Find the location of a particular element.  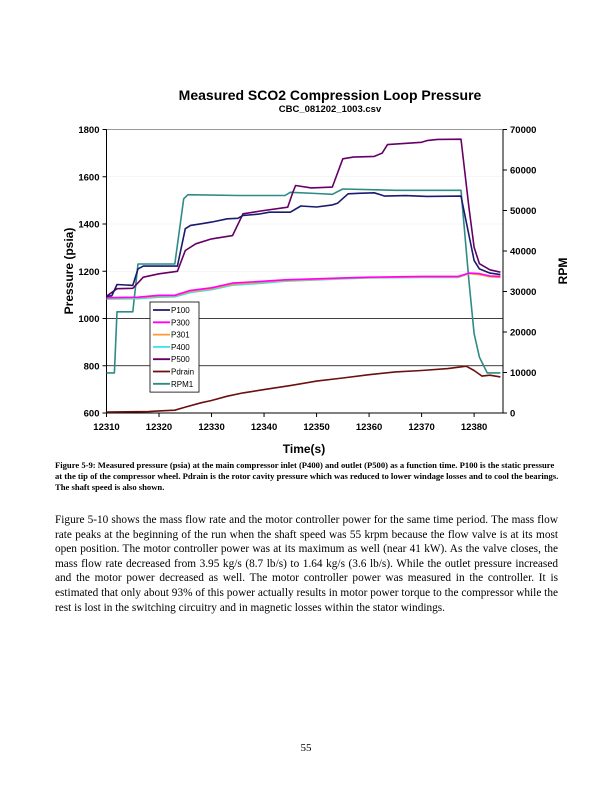

y2-tick-label: 20000 is located at coordinates (523, 333).